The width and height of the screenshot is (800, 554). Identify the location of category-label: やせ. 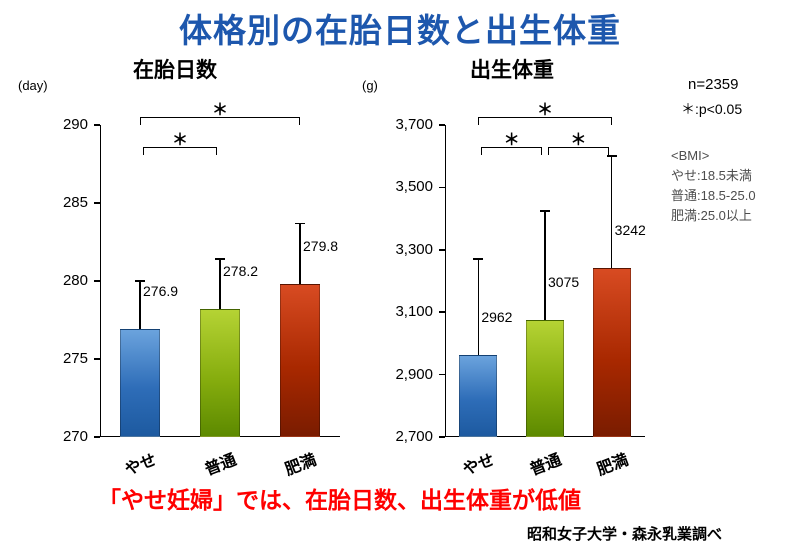
(479, 465).